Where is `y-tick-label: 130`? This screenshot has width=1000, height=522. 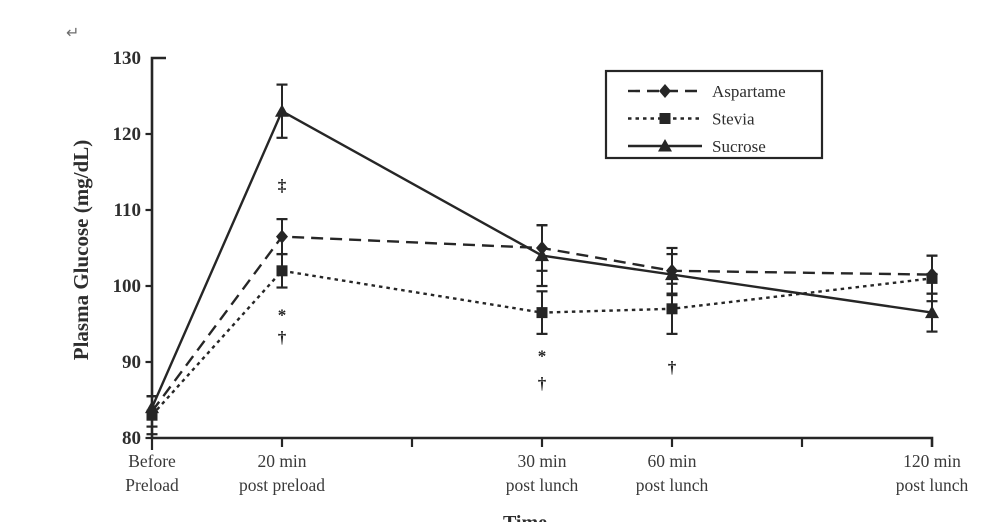 y-tick-label: 130 is located at coordinates (127, 58).